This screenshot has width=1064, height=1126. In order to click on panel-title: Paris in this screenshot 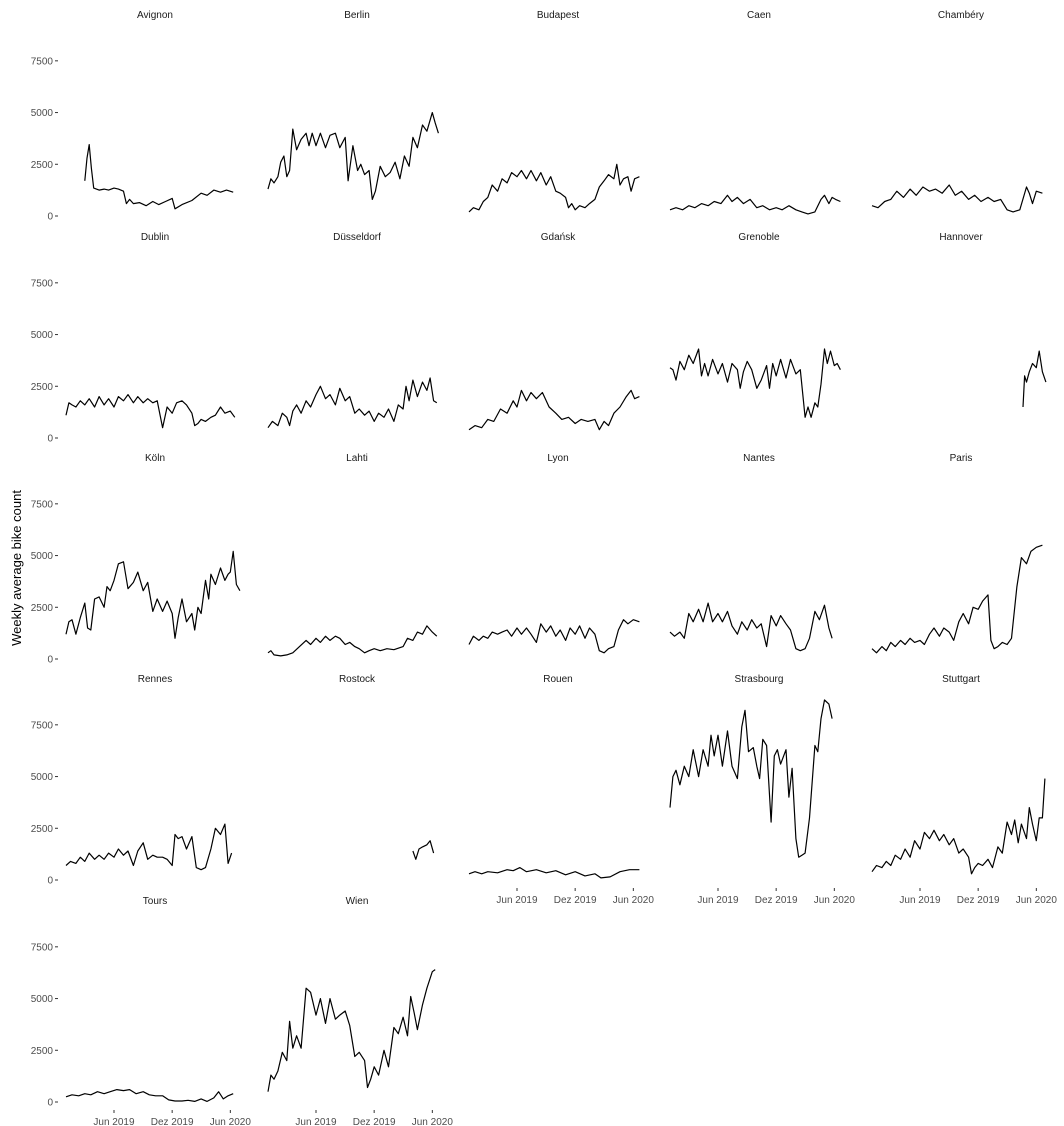, I will do `click(961, 458)`.